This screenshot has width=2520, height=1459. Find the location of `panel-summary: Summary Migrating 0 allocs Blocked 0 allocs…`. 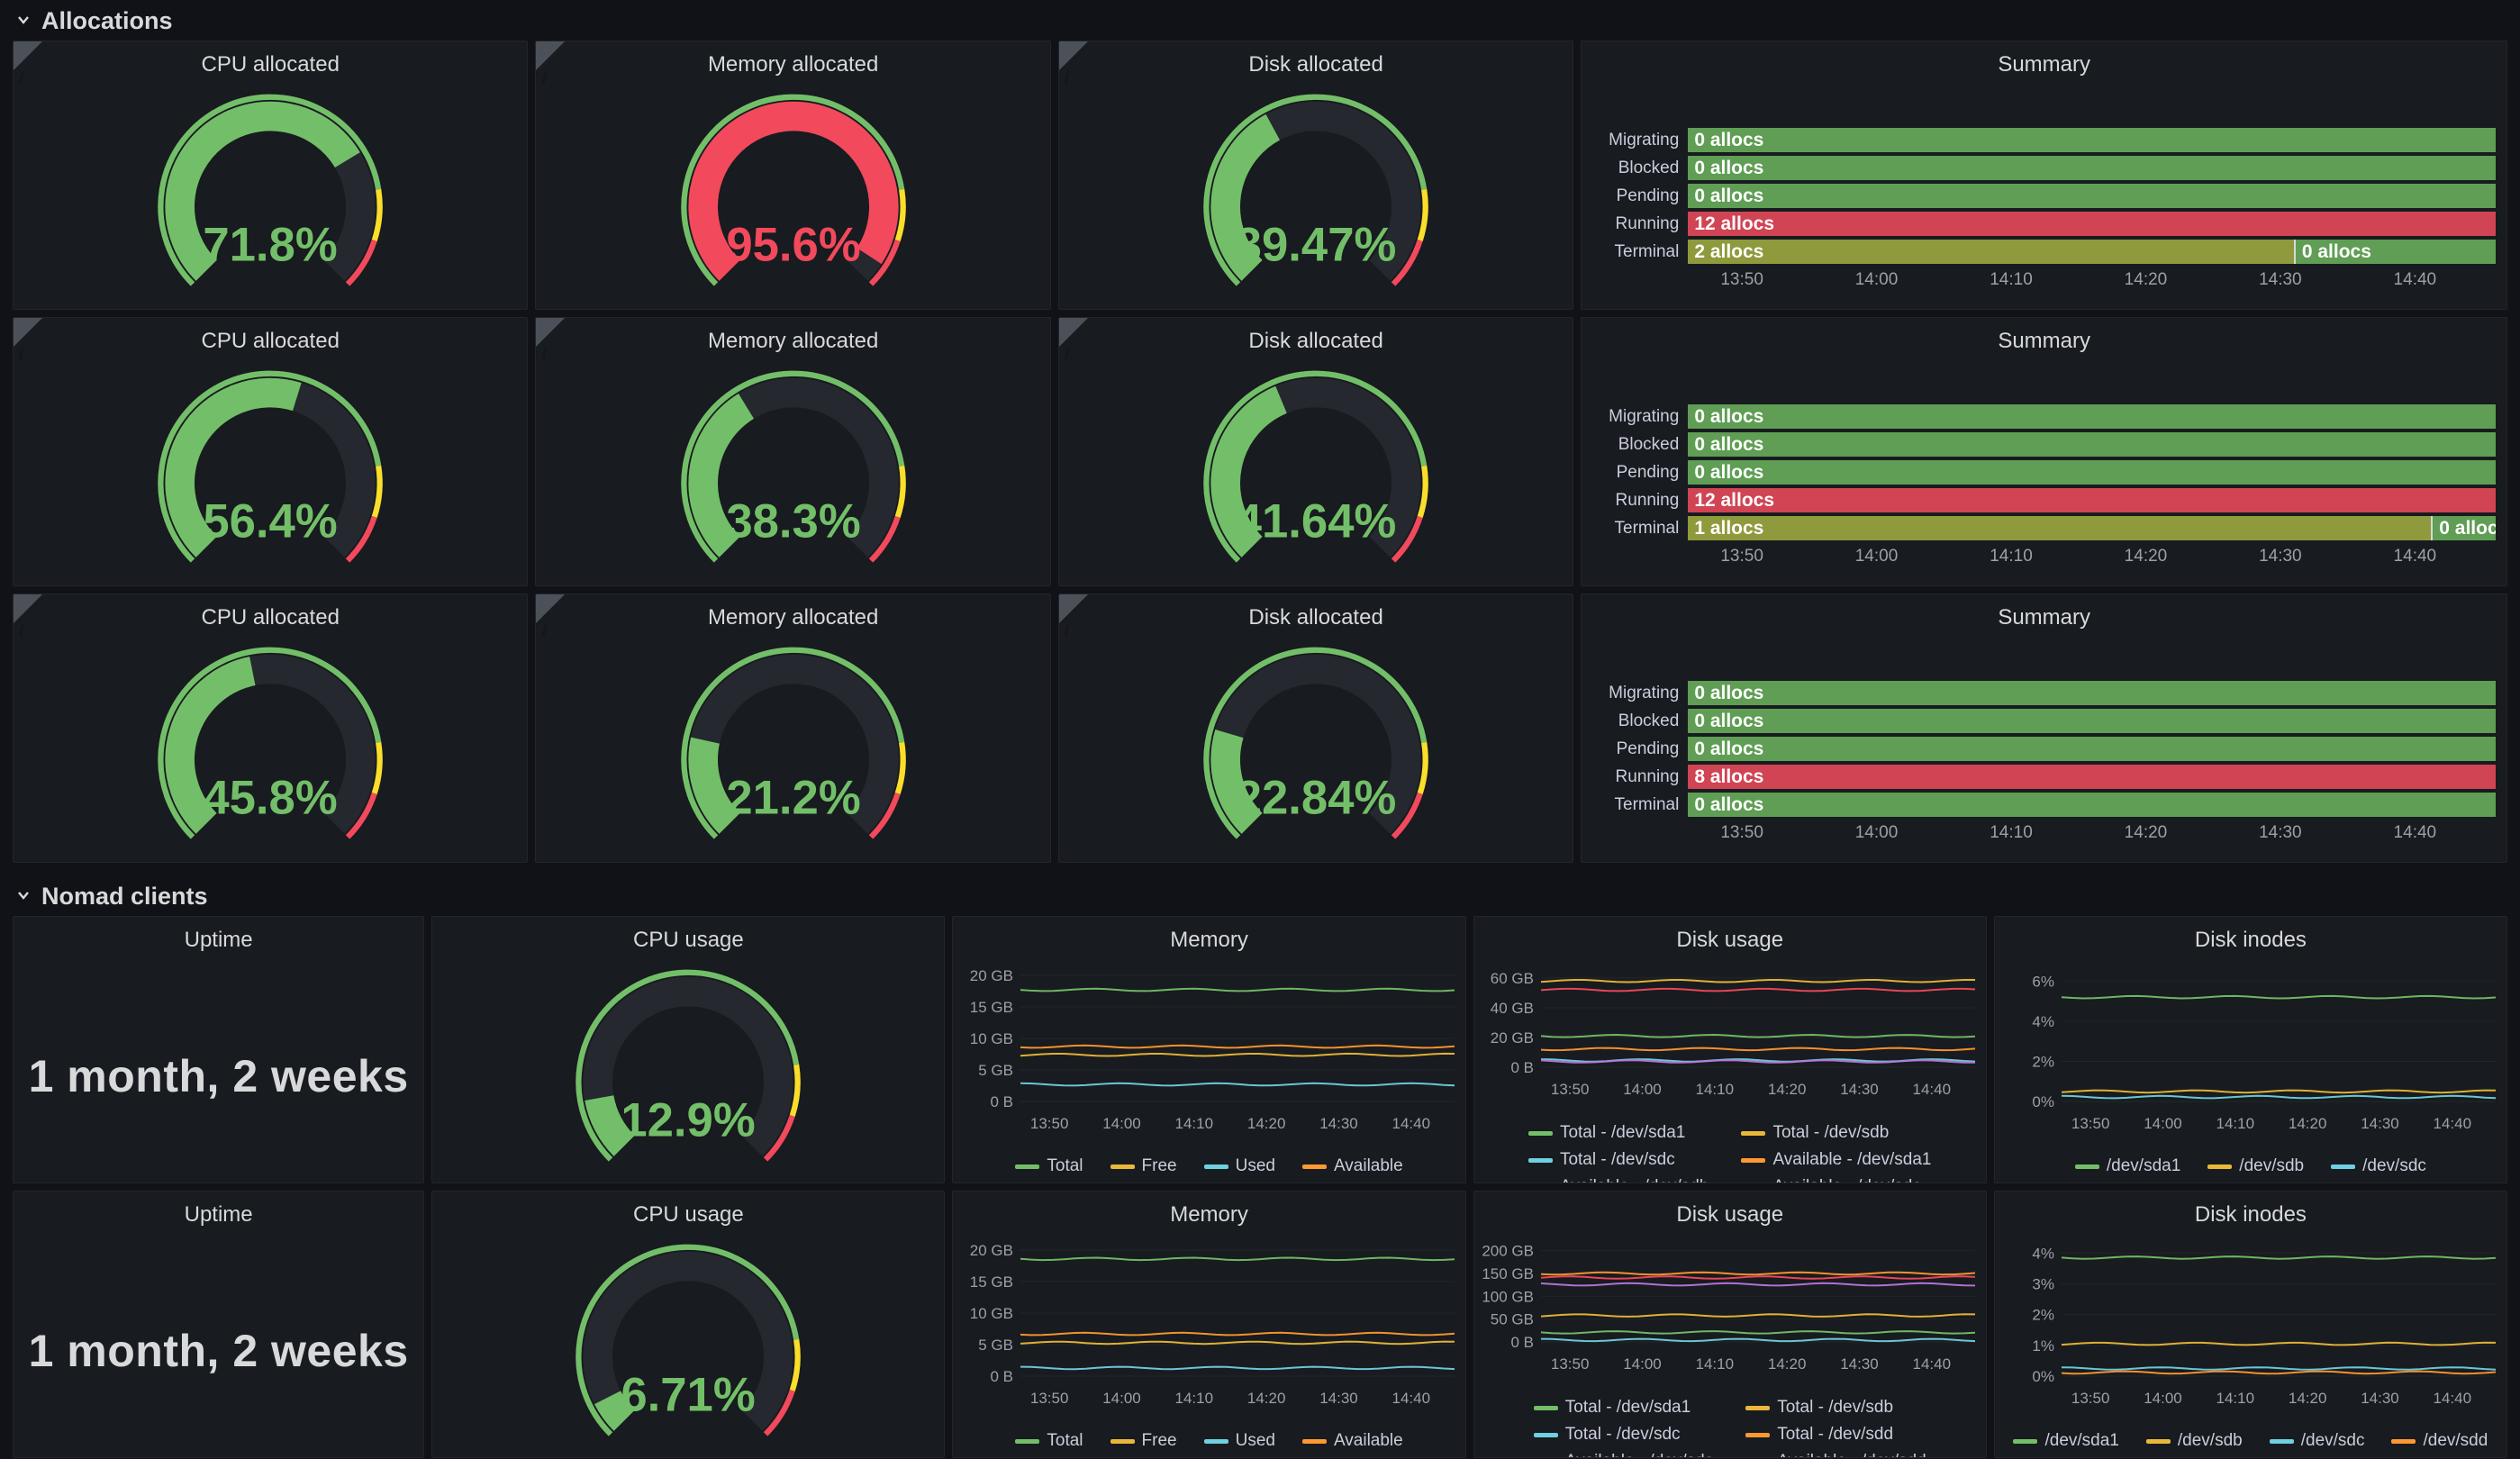

panel-summary: Summary Migrating 0 allocs Blocked 0 allocs… is located at coordinates (2044, 728).